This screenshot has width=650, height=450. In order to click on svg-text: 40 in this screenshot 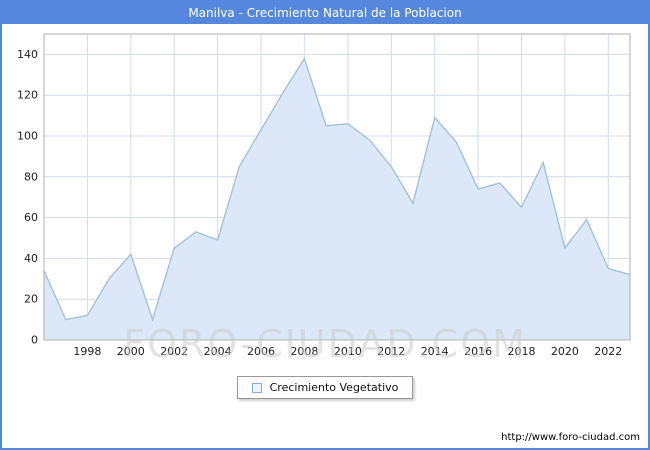, I will do `click(31, 258)`.